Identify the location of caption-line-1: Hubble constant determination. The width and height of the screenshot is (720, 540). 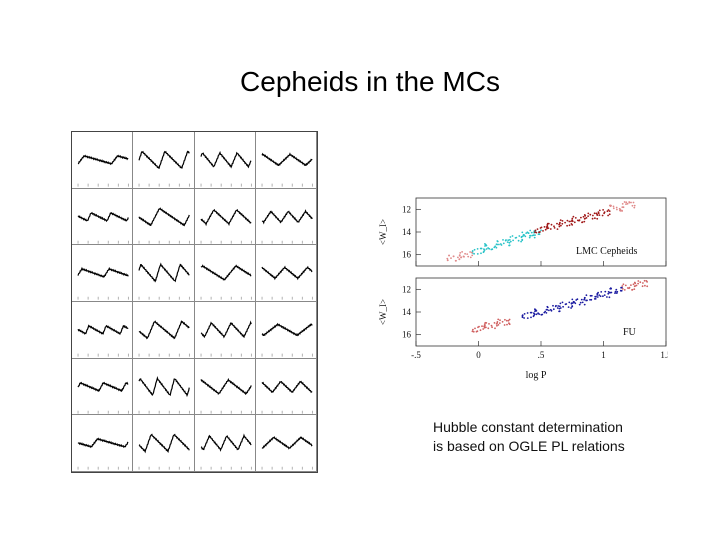
(528, 427).